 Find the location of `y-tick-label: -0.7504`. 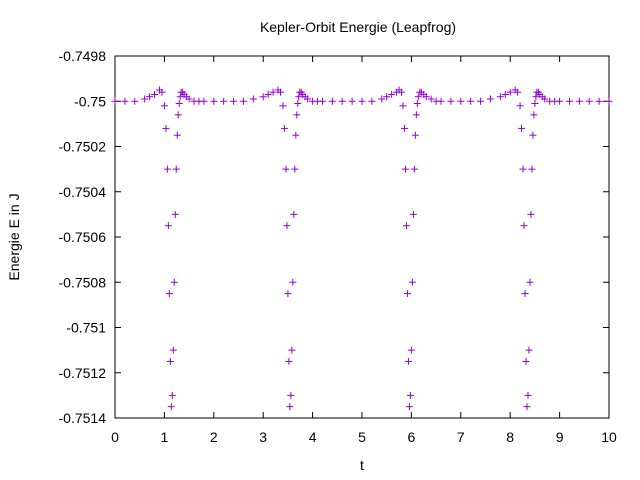

y-tick-label: -0.7504 is located at coordinates (83, 192).